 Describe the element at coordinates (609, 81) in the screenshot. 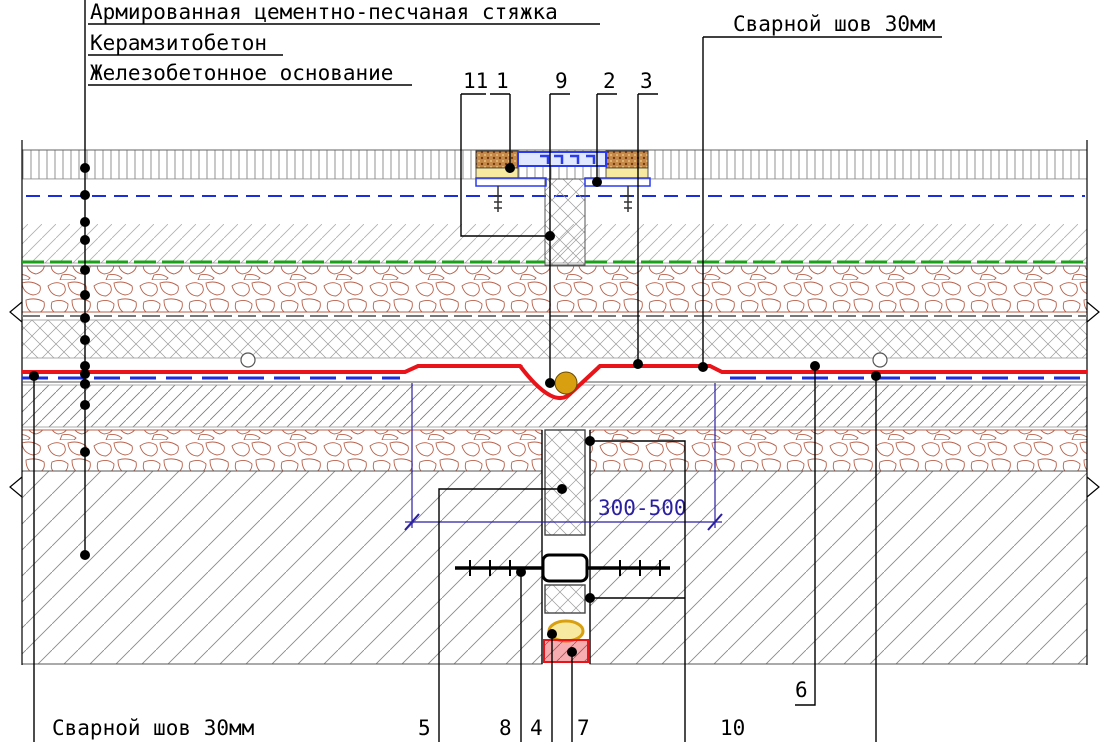

I see `callout-2-number: 2` at that location.